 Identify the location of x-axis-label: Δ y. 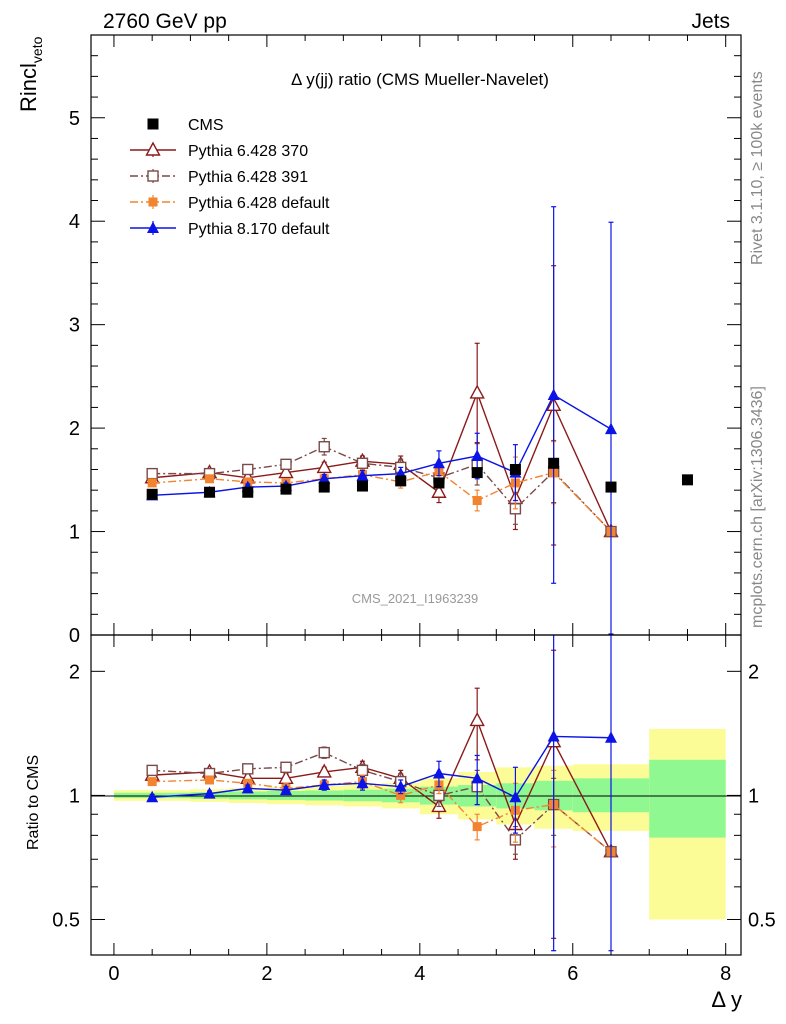
(726, 999).